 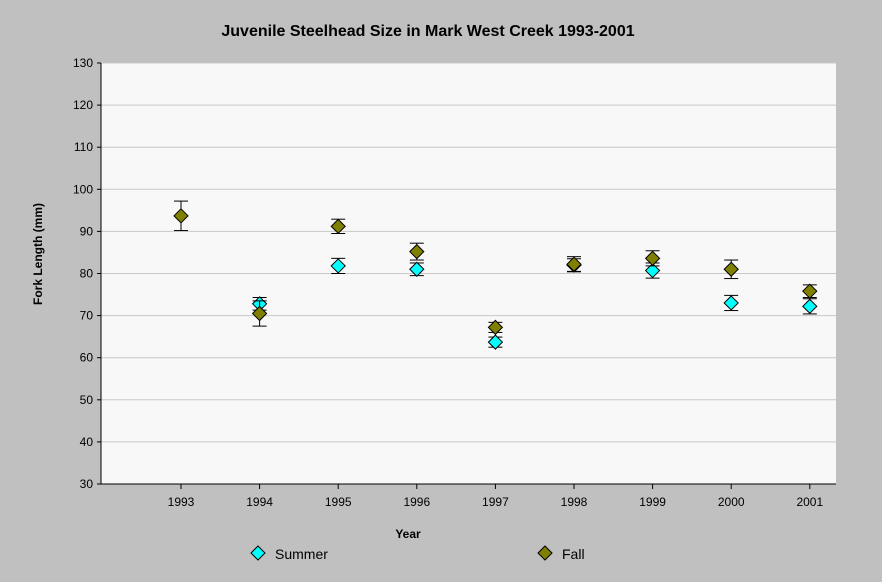 What do you see at coordinates (417, 553) in the screenshot?
I see `legend: Summer Fall` at bounding box center [417, 553].